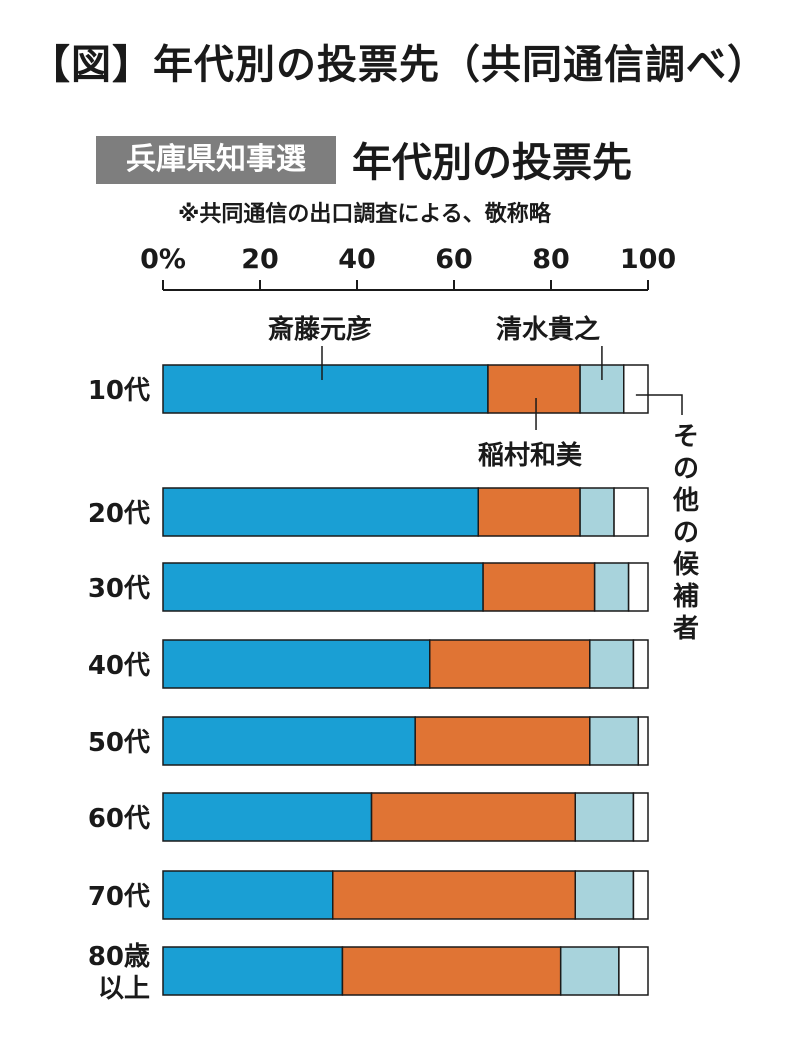 Image resolution: width=800 pixels, height=1051 pixels. What do you see at coordinates (119, 391) in the screenshot?
I see `row-label: 10代` at bounding box center [119, 391].